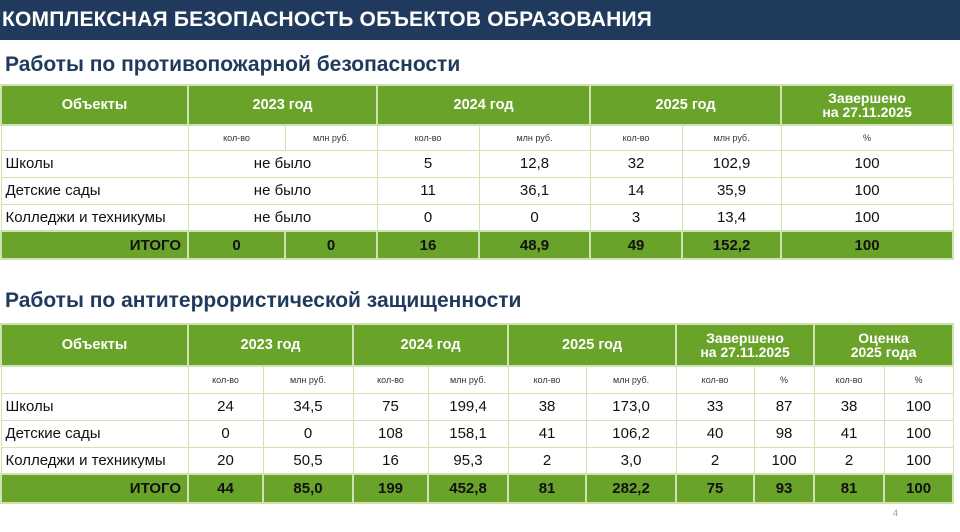 This screenshot has height=532, width=960. Describe the element at coordinates (715, 406) in the screenshot. I see `cell-completed-qty: 33` at that location.